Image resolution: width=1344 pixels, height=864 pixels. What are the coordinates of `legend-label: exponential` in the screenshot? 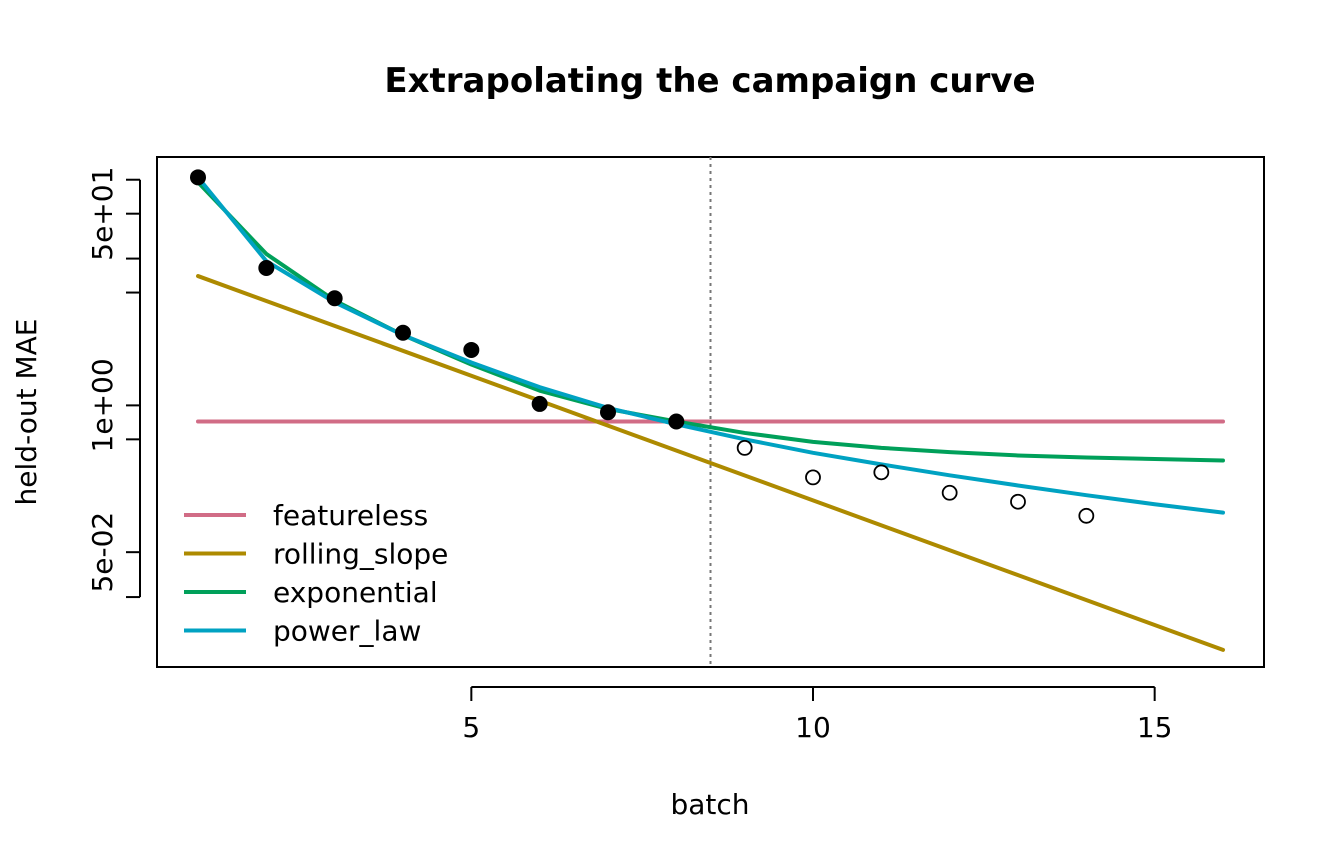 It's located at (355, 592).